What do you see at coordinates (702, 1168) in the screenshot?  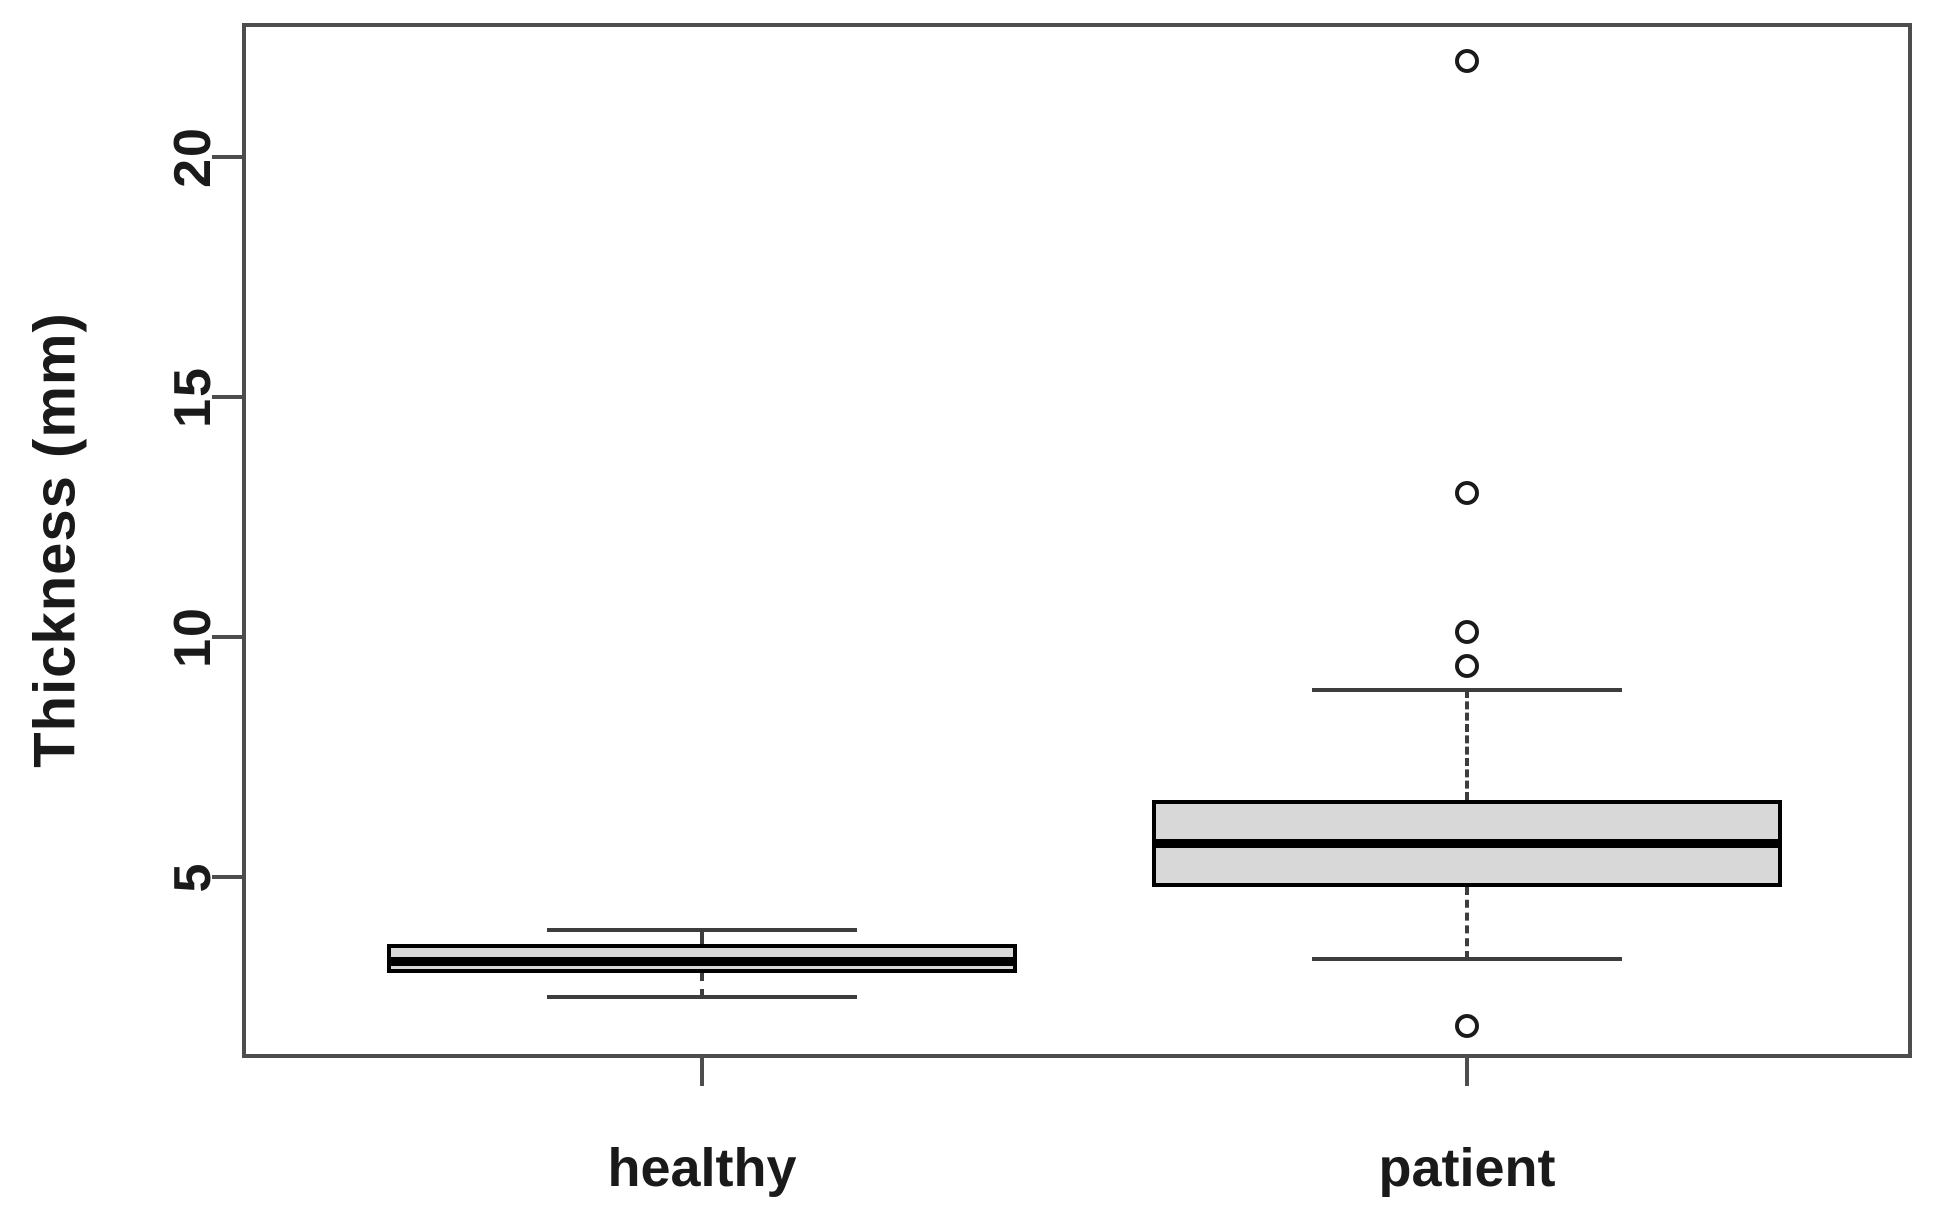 I see `category-label-healthy: healthy` at bounding box center [702, 1168].